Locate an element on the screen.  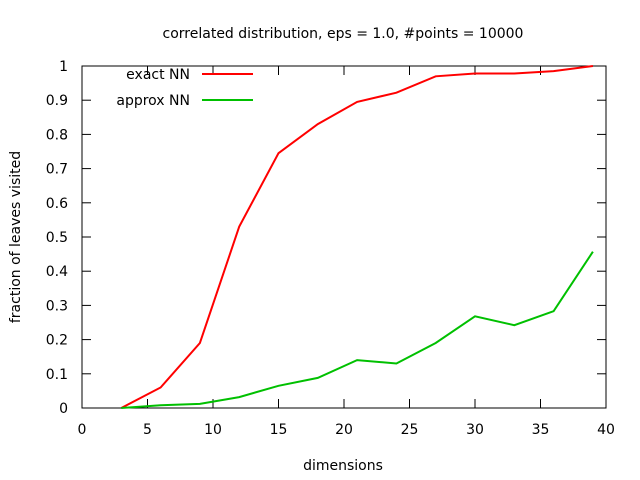
x-tick-label: 30 is located at coordinates (475, 430).